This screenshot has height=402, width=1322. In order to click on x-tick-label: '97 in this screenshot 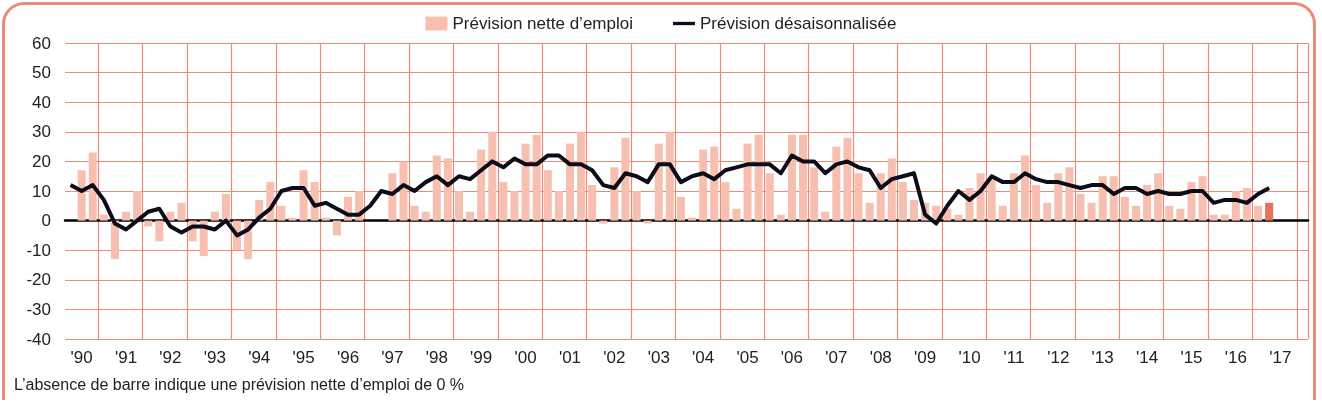, I will do `click(392, 357)`.